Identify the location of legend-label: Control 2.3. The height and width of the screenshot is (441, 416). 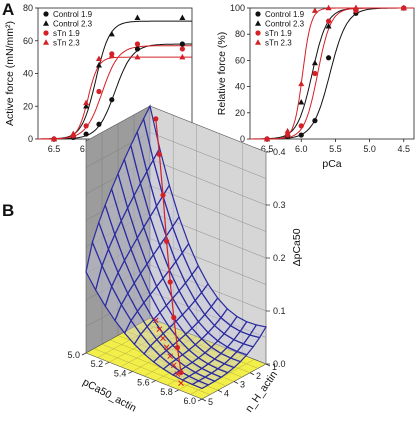
(285, 24).